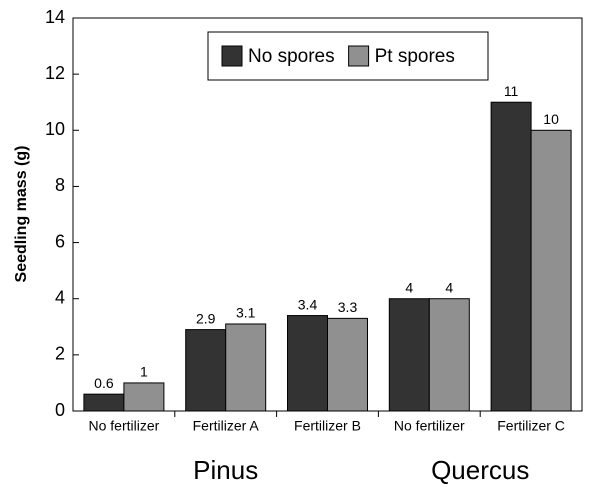 Image resolution: width=606 pixels, height=487 pixels. Describe the element at coordinates (104, 383) in the screenshot. I see `data-label: 0.6` at that location.